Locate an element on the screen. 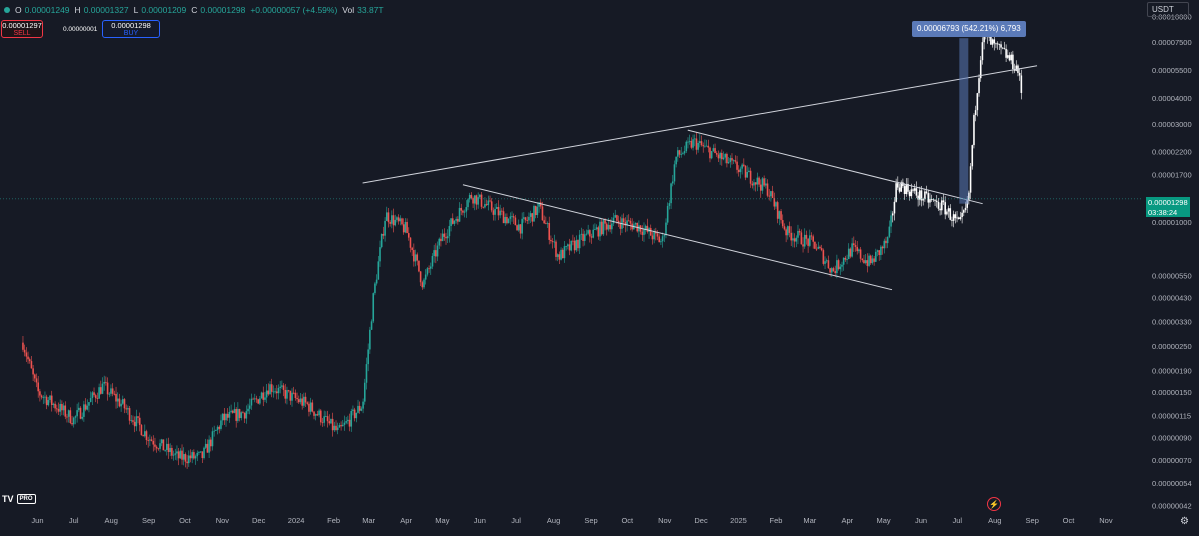  price-axis-tick: 0.00005500 is located at coordinates (1172, 70).